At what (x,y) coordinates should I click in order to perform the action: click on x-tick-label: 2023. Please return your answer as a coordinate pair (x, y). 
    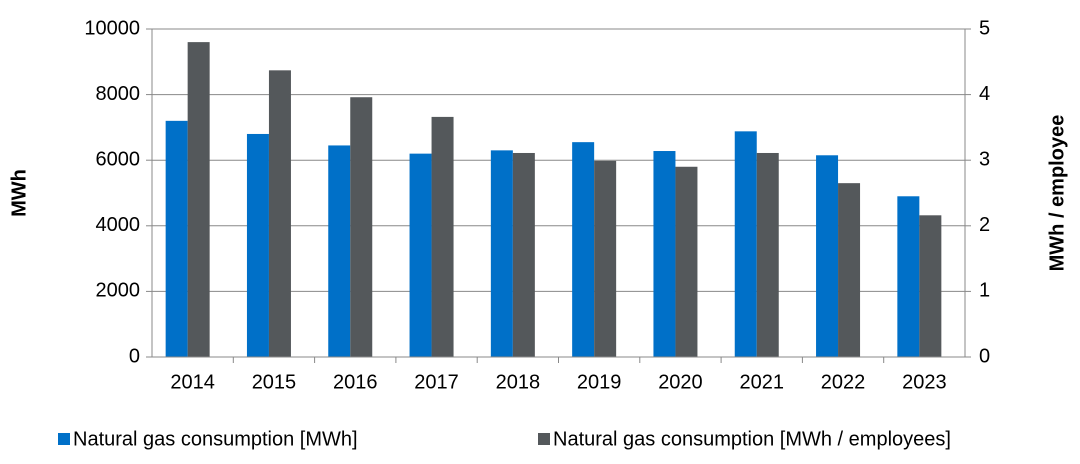
    Looking at the image, I should click on (924, 382).